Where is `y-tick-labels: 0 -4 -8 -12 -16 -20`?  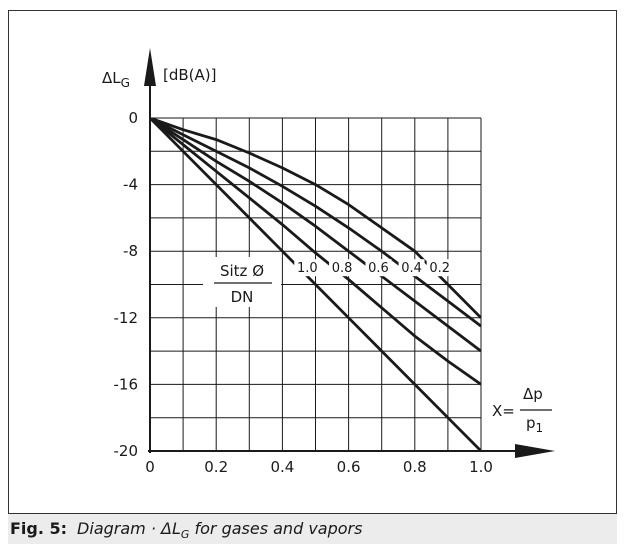 y-tick-labels: 0 -4 -8 -12 -16 -20 is located at coordinates (126, 284).